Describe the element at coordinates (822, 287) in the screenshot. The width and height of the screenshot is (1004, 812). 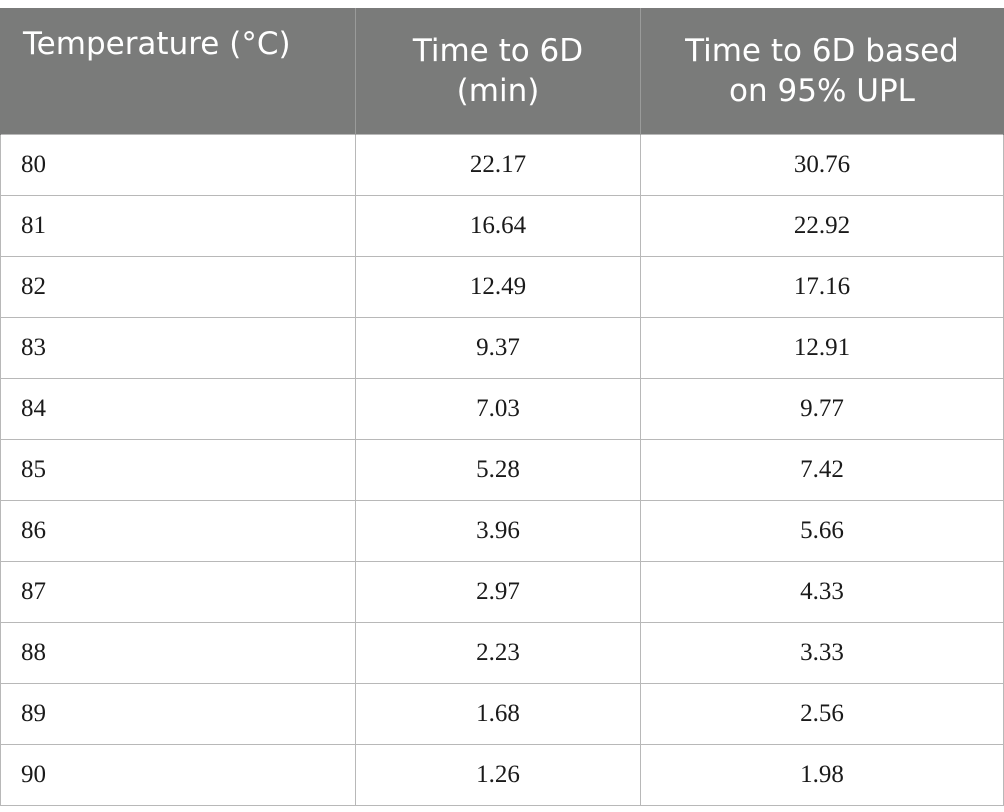
I see `cell-time-to-6d-upl: 17.16` at that location.